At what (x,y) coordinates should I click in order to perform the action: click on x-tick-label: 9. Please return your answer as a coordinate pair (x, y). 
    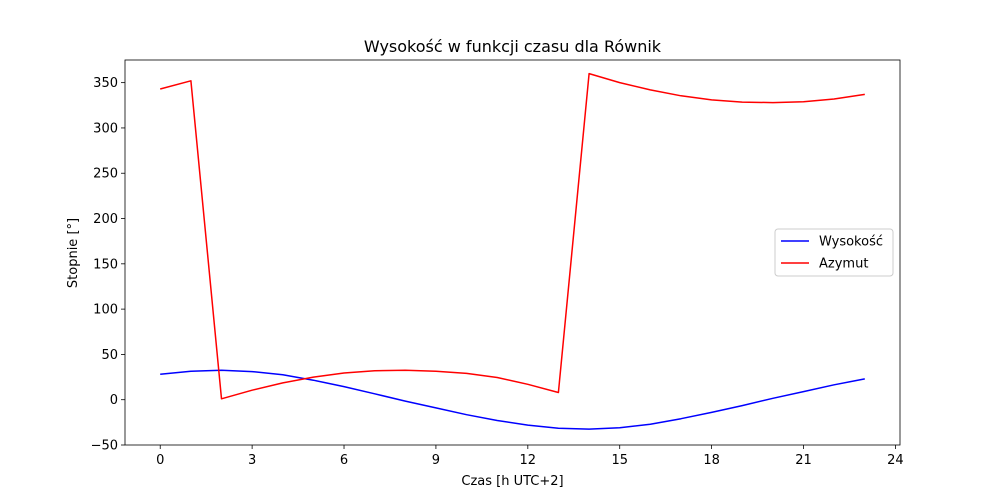
    Looking at the image, I should click on (436, 460).